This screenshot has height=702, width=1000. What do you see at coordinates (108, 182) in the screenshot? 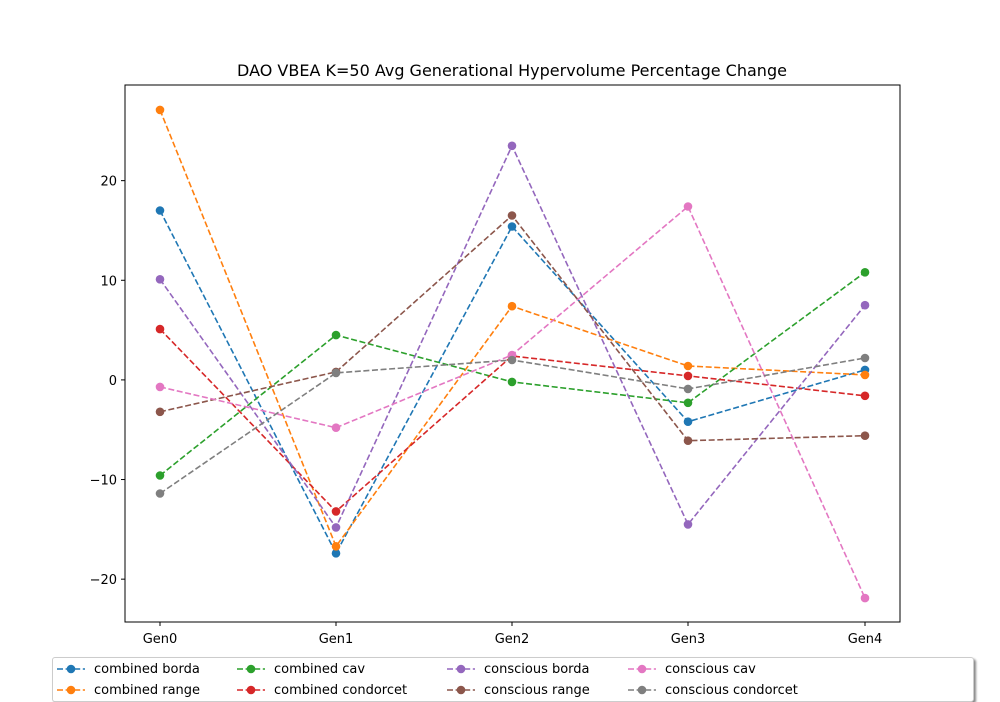
I see `y-tick-label: 20` at bounding box center [108, 182].